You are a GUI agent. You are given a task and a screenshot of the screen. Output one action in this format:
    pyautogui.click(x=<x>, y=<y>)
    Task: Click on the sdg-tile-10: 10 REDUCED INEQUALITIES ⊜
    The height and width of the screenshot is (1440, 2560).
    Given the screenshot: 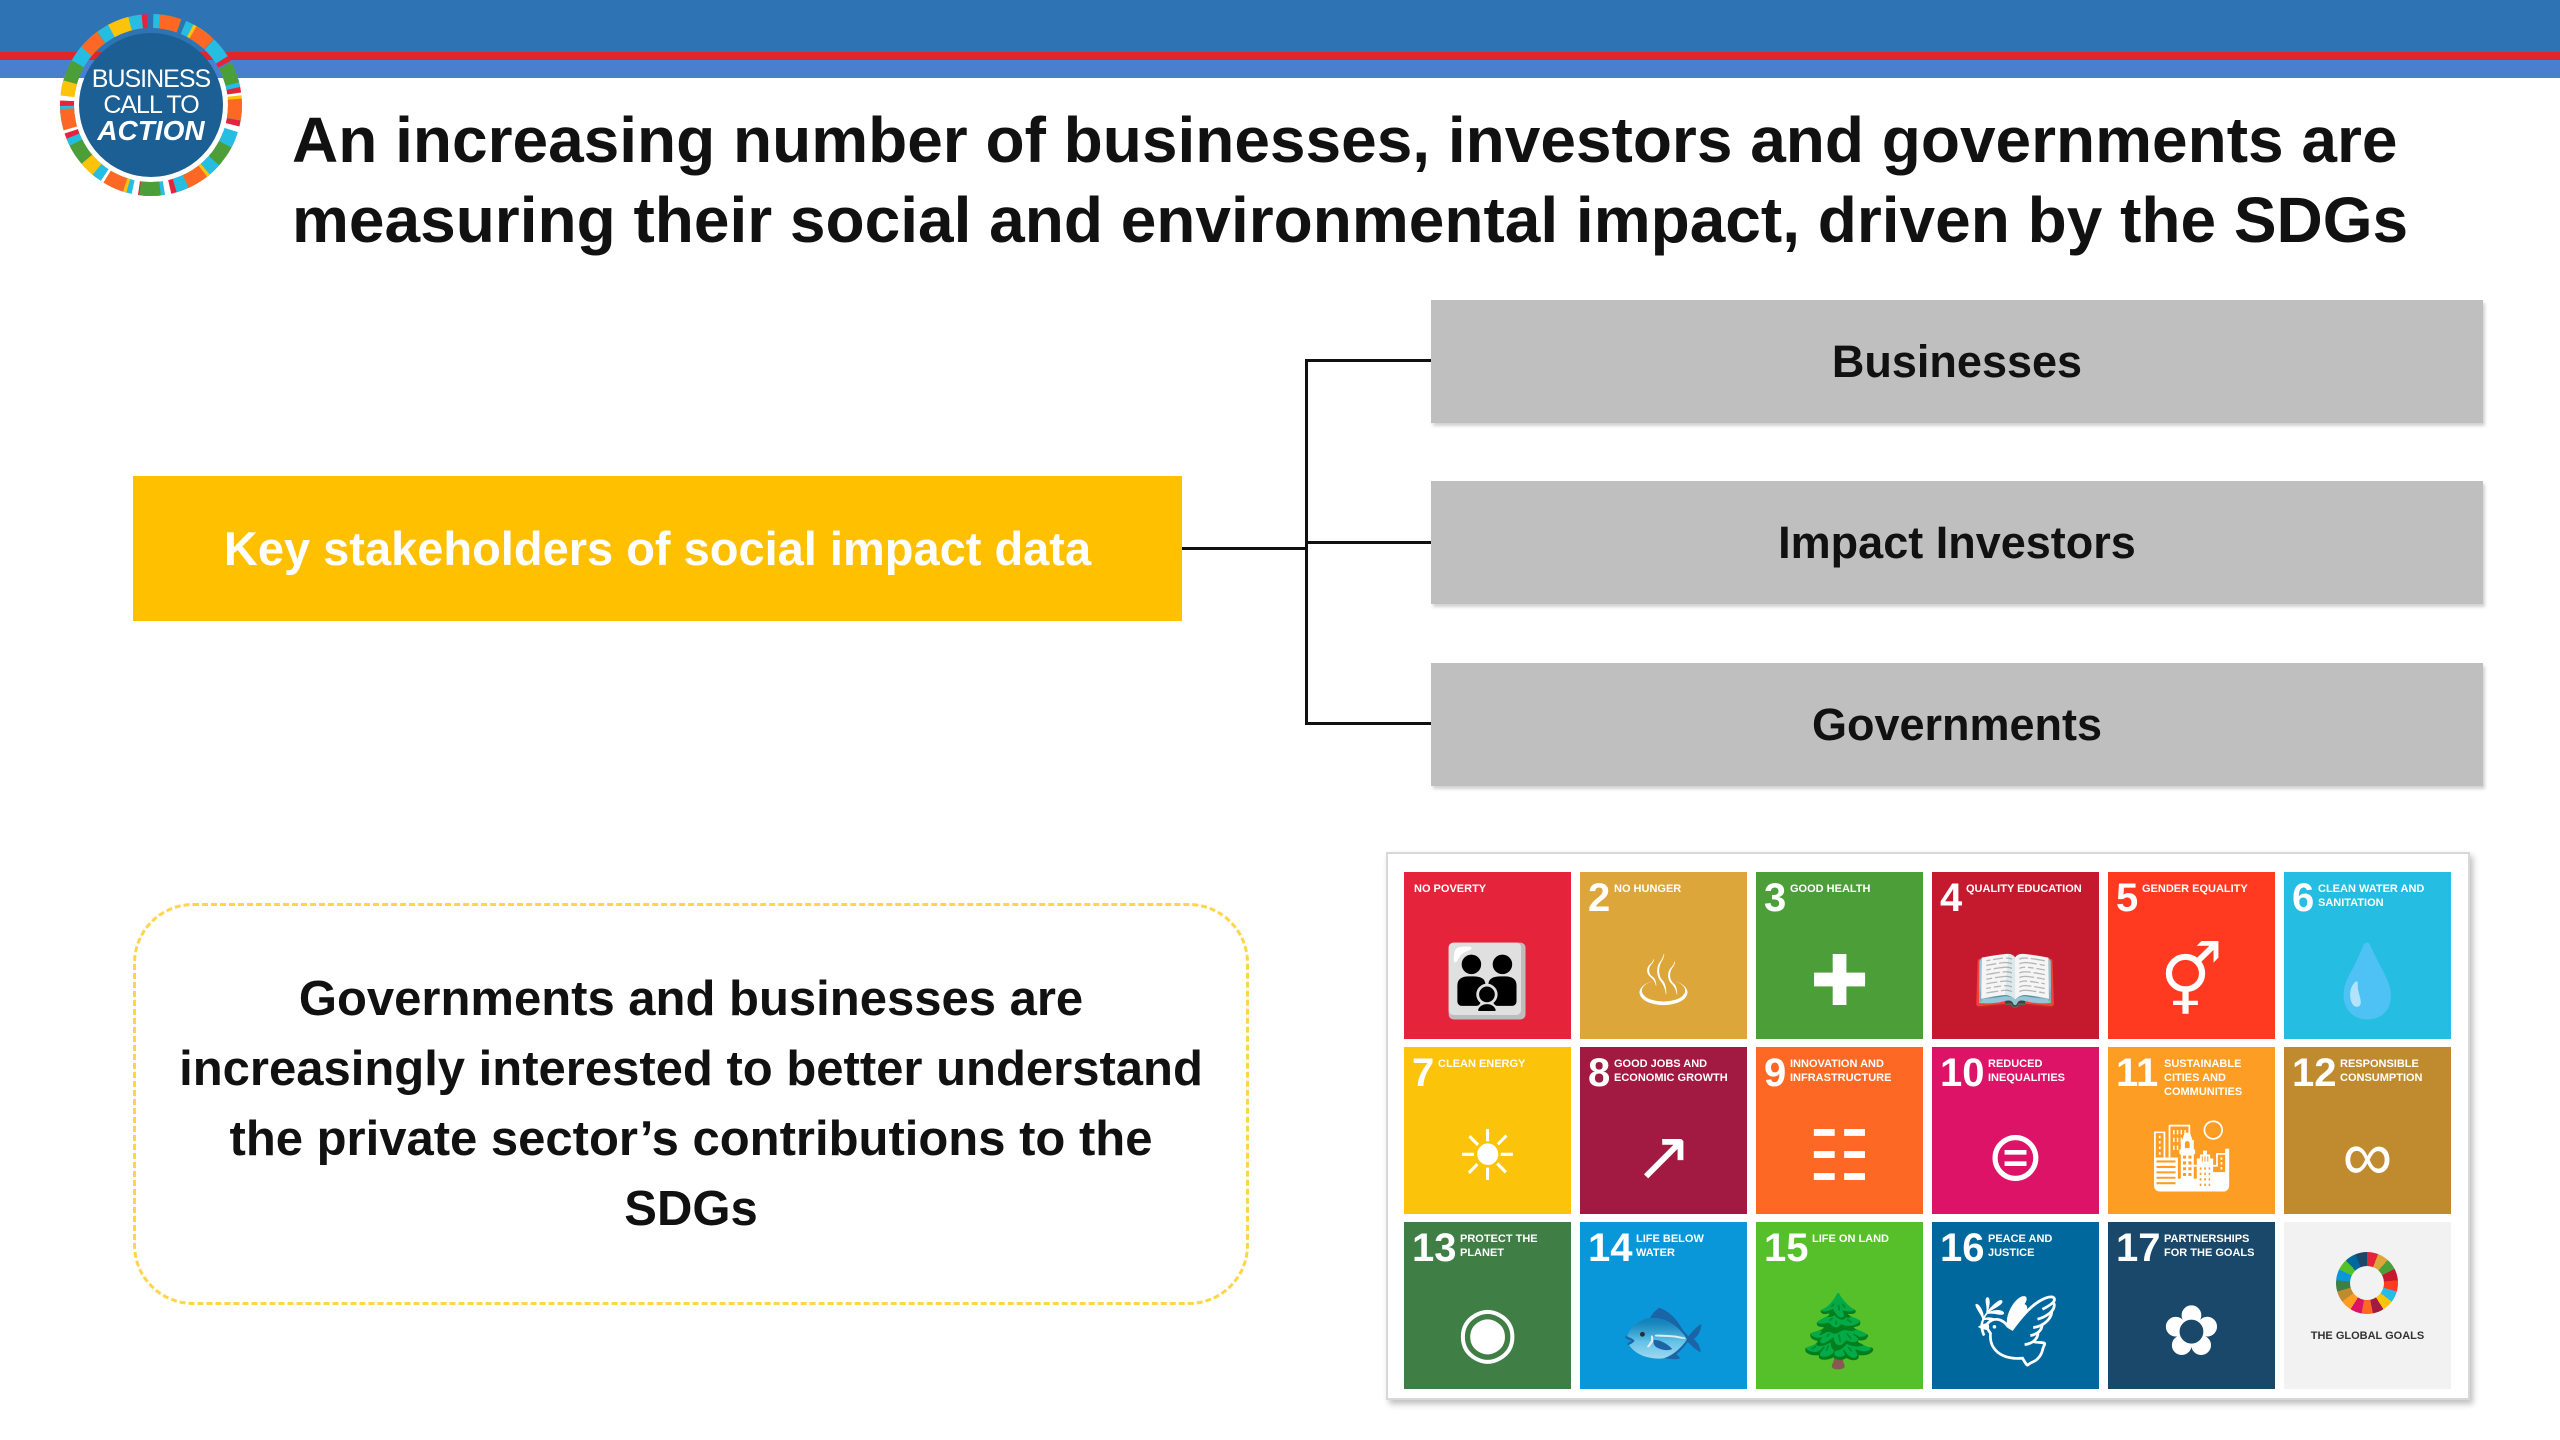 What is the action you would take?
    pyautogui.click(x=2015, y=1130)
    